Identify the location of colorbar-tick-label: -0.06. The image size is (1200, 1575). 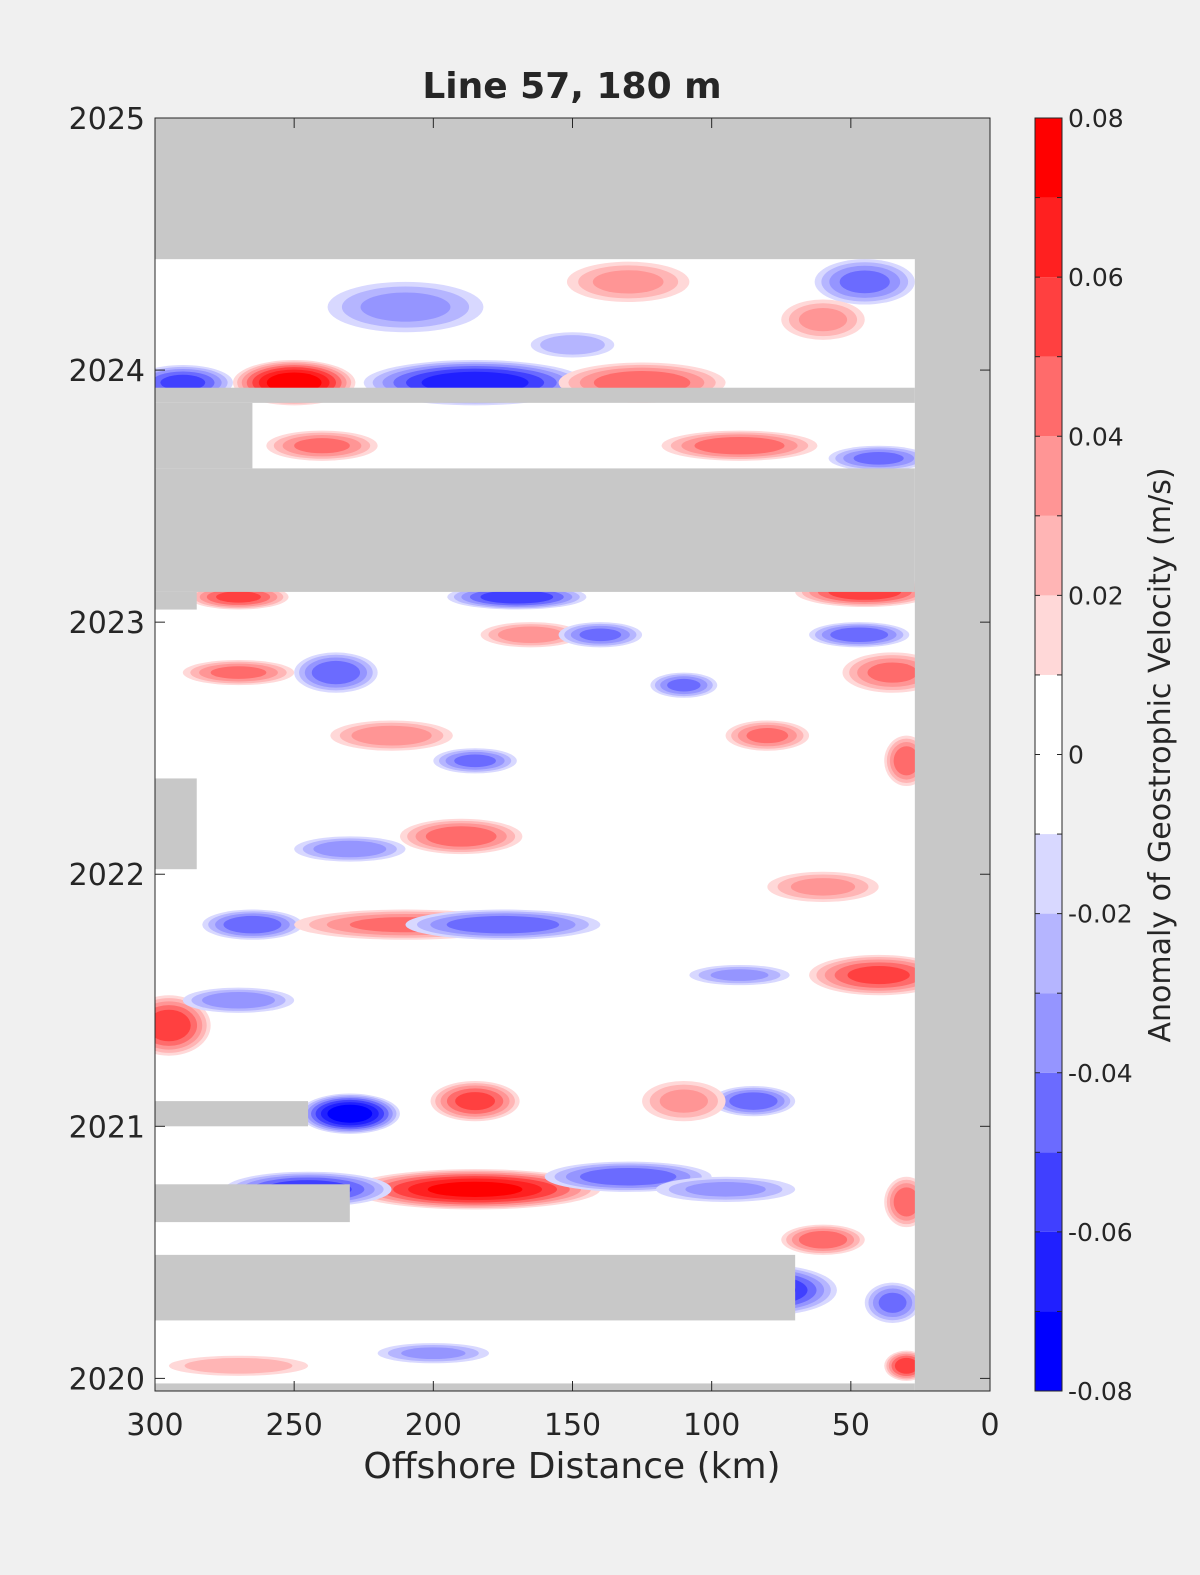
(1100, 1232).